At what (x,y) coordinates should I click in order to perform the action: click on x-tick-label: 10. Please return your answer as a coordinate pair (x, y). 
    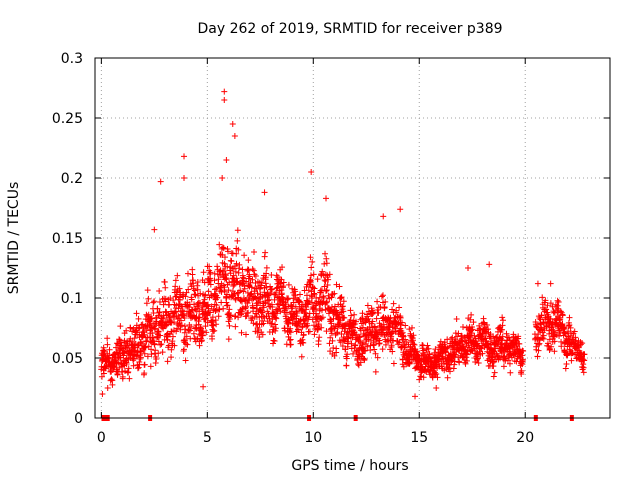
    Looking at the image, I should click on (313, 438).